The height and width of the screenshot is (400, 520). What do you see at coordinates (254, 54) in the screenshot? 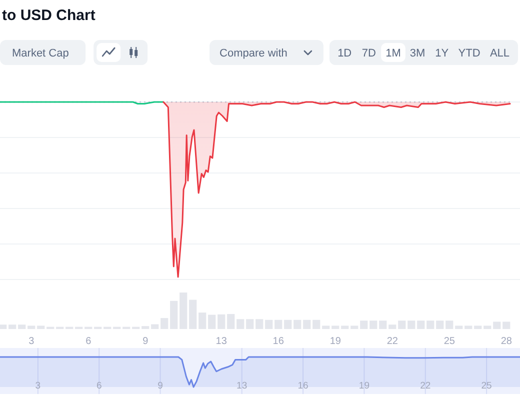
I see `text: Compare with` at bounding box center [254, 54].